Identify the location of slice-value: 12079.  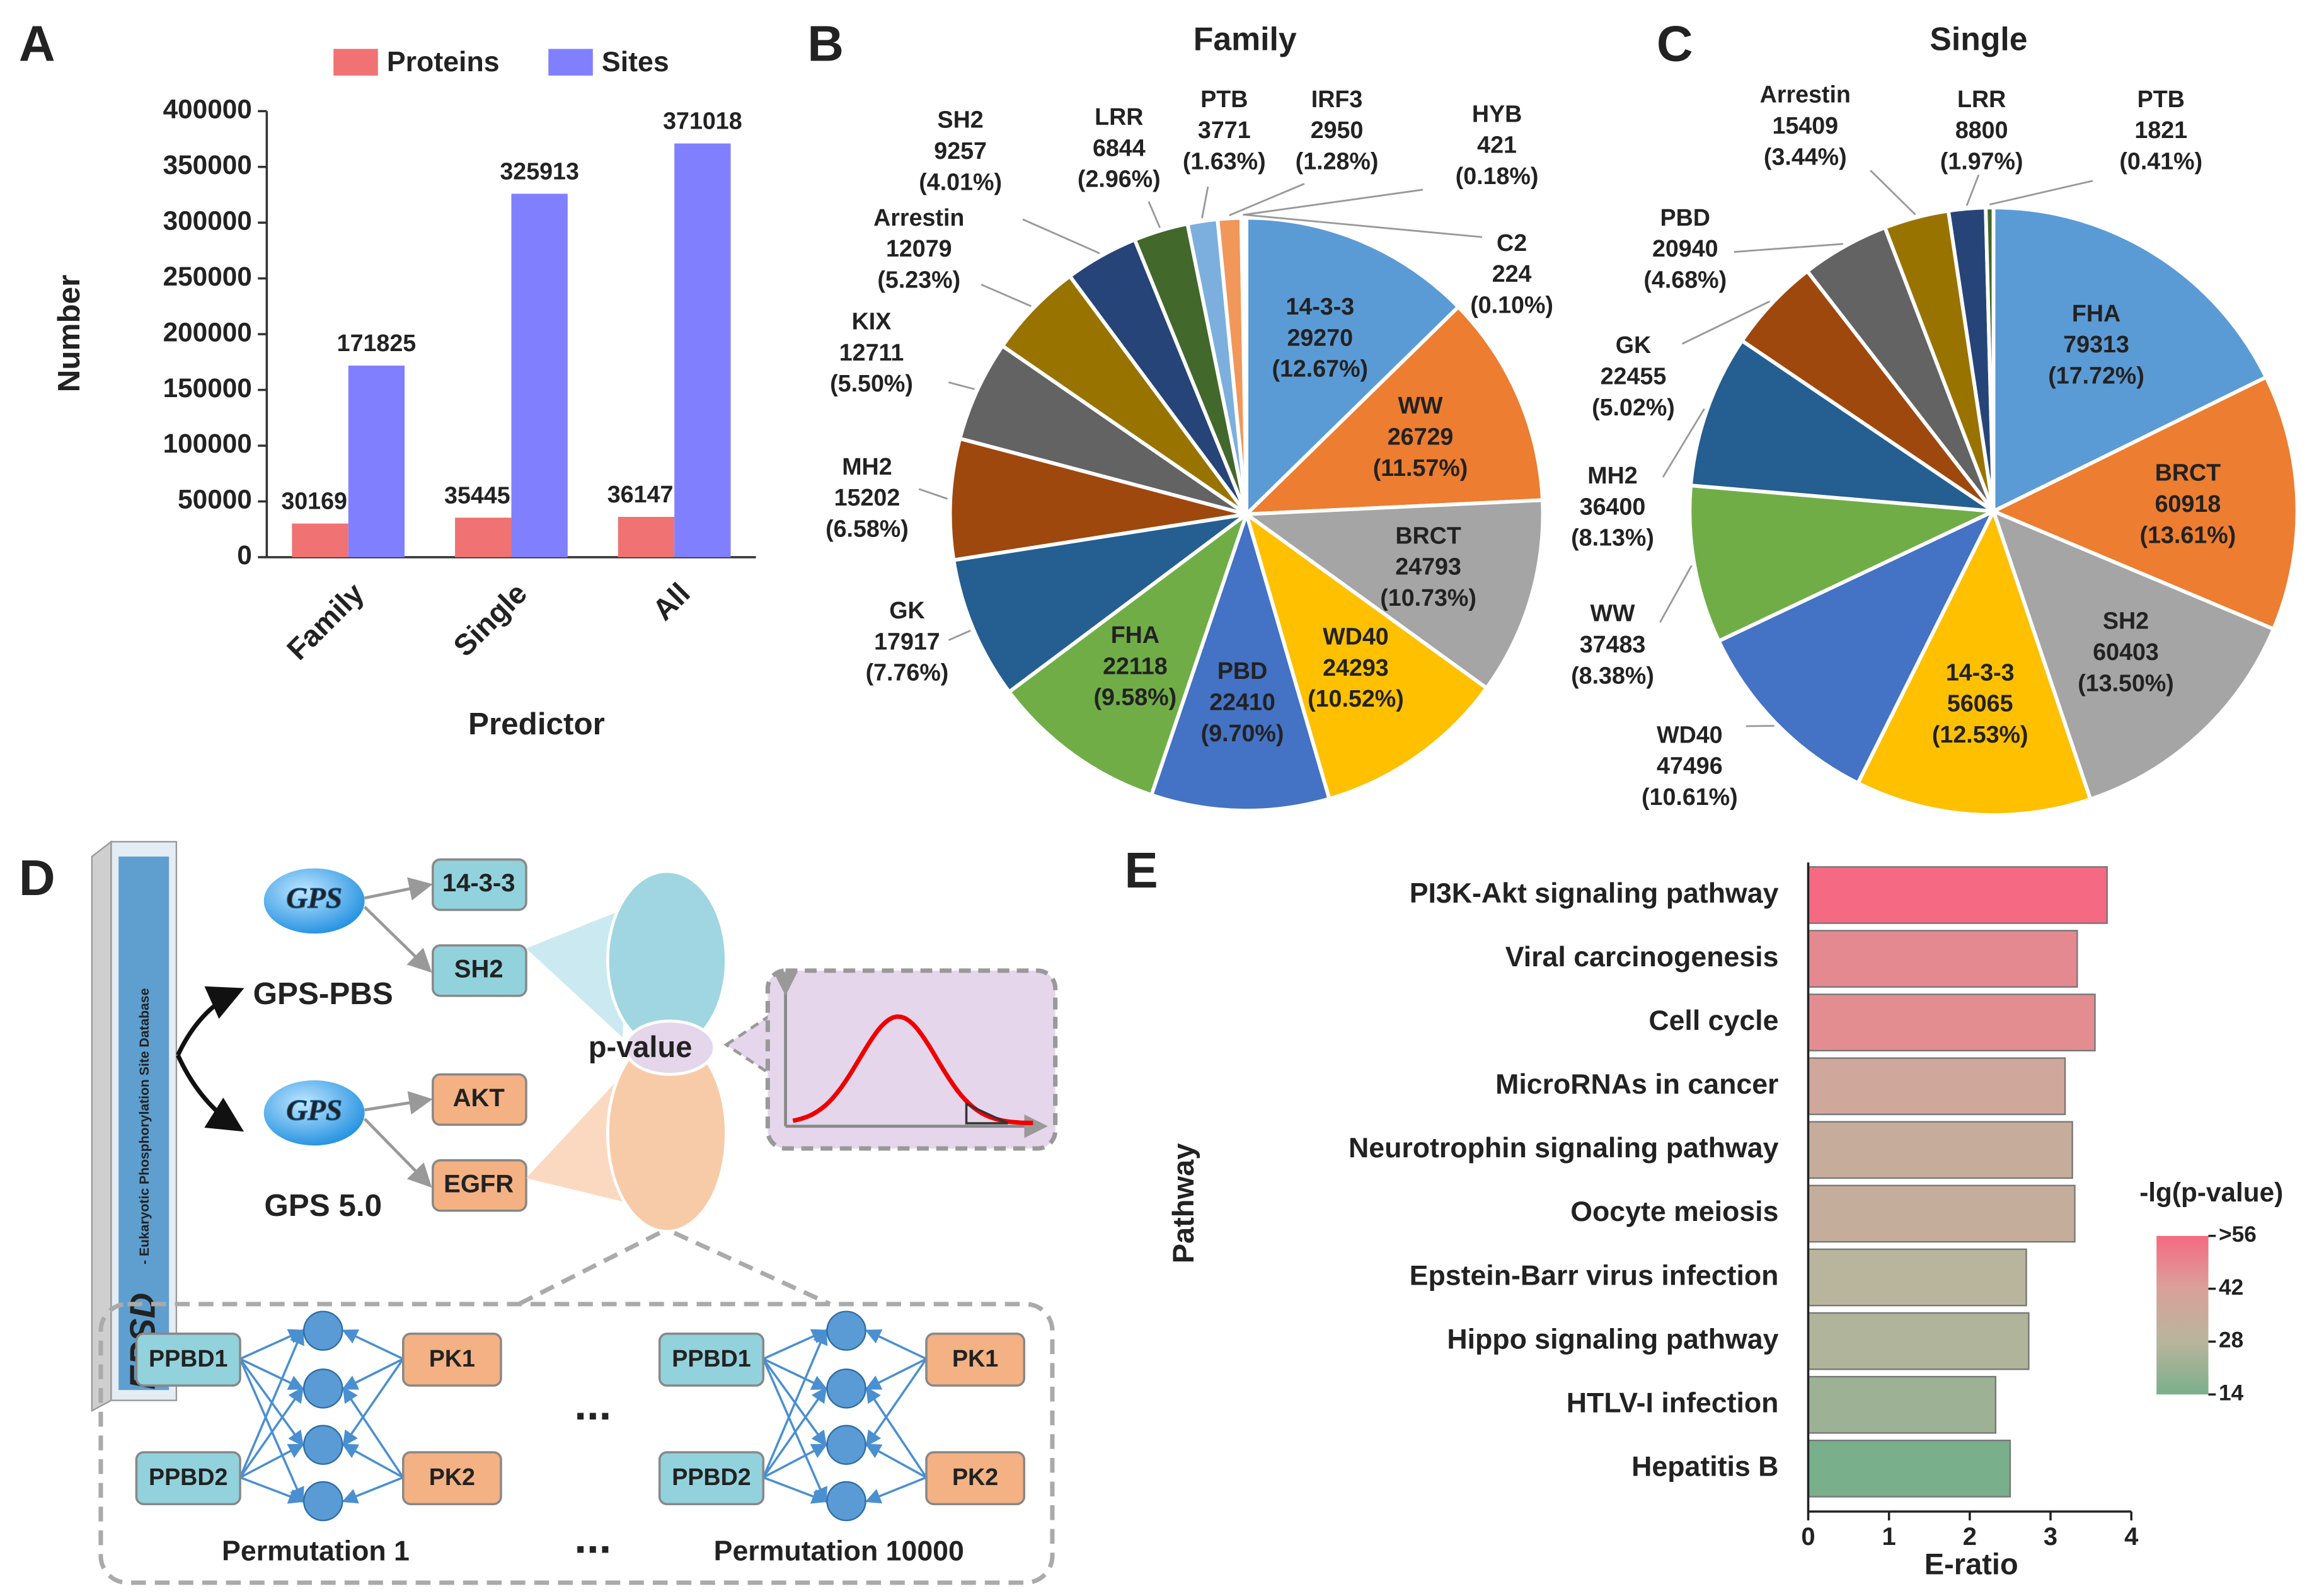
(919, 248).